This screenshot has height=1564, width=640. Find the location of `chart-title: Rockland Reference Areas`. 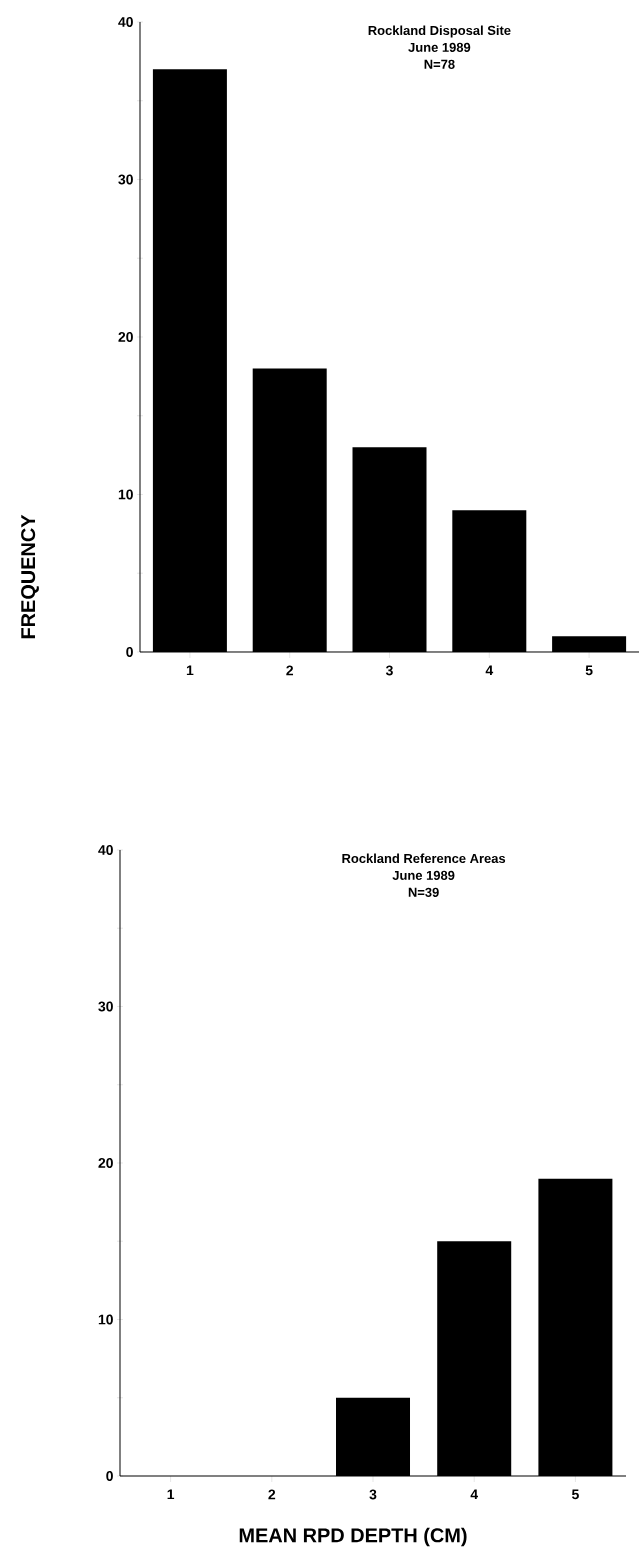

chart-title: Rockland Reference Areas is located at coordinates (424, 858).